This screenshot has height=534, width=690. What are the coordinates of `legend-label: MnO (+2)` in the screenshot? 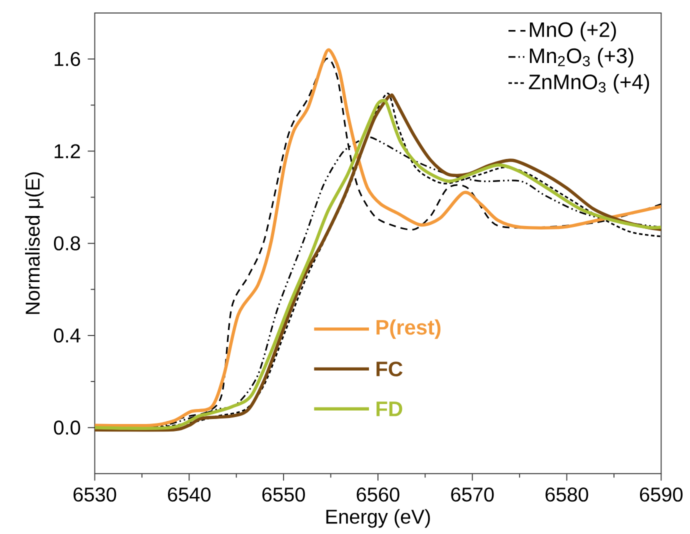 It's located at (573, 32).